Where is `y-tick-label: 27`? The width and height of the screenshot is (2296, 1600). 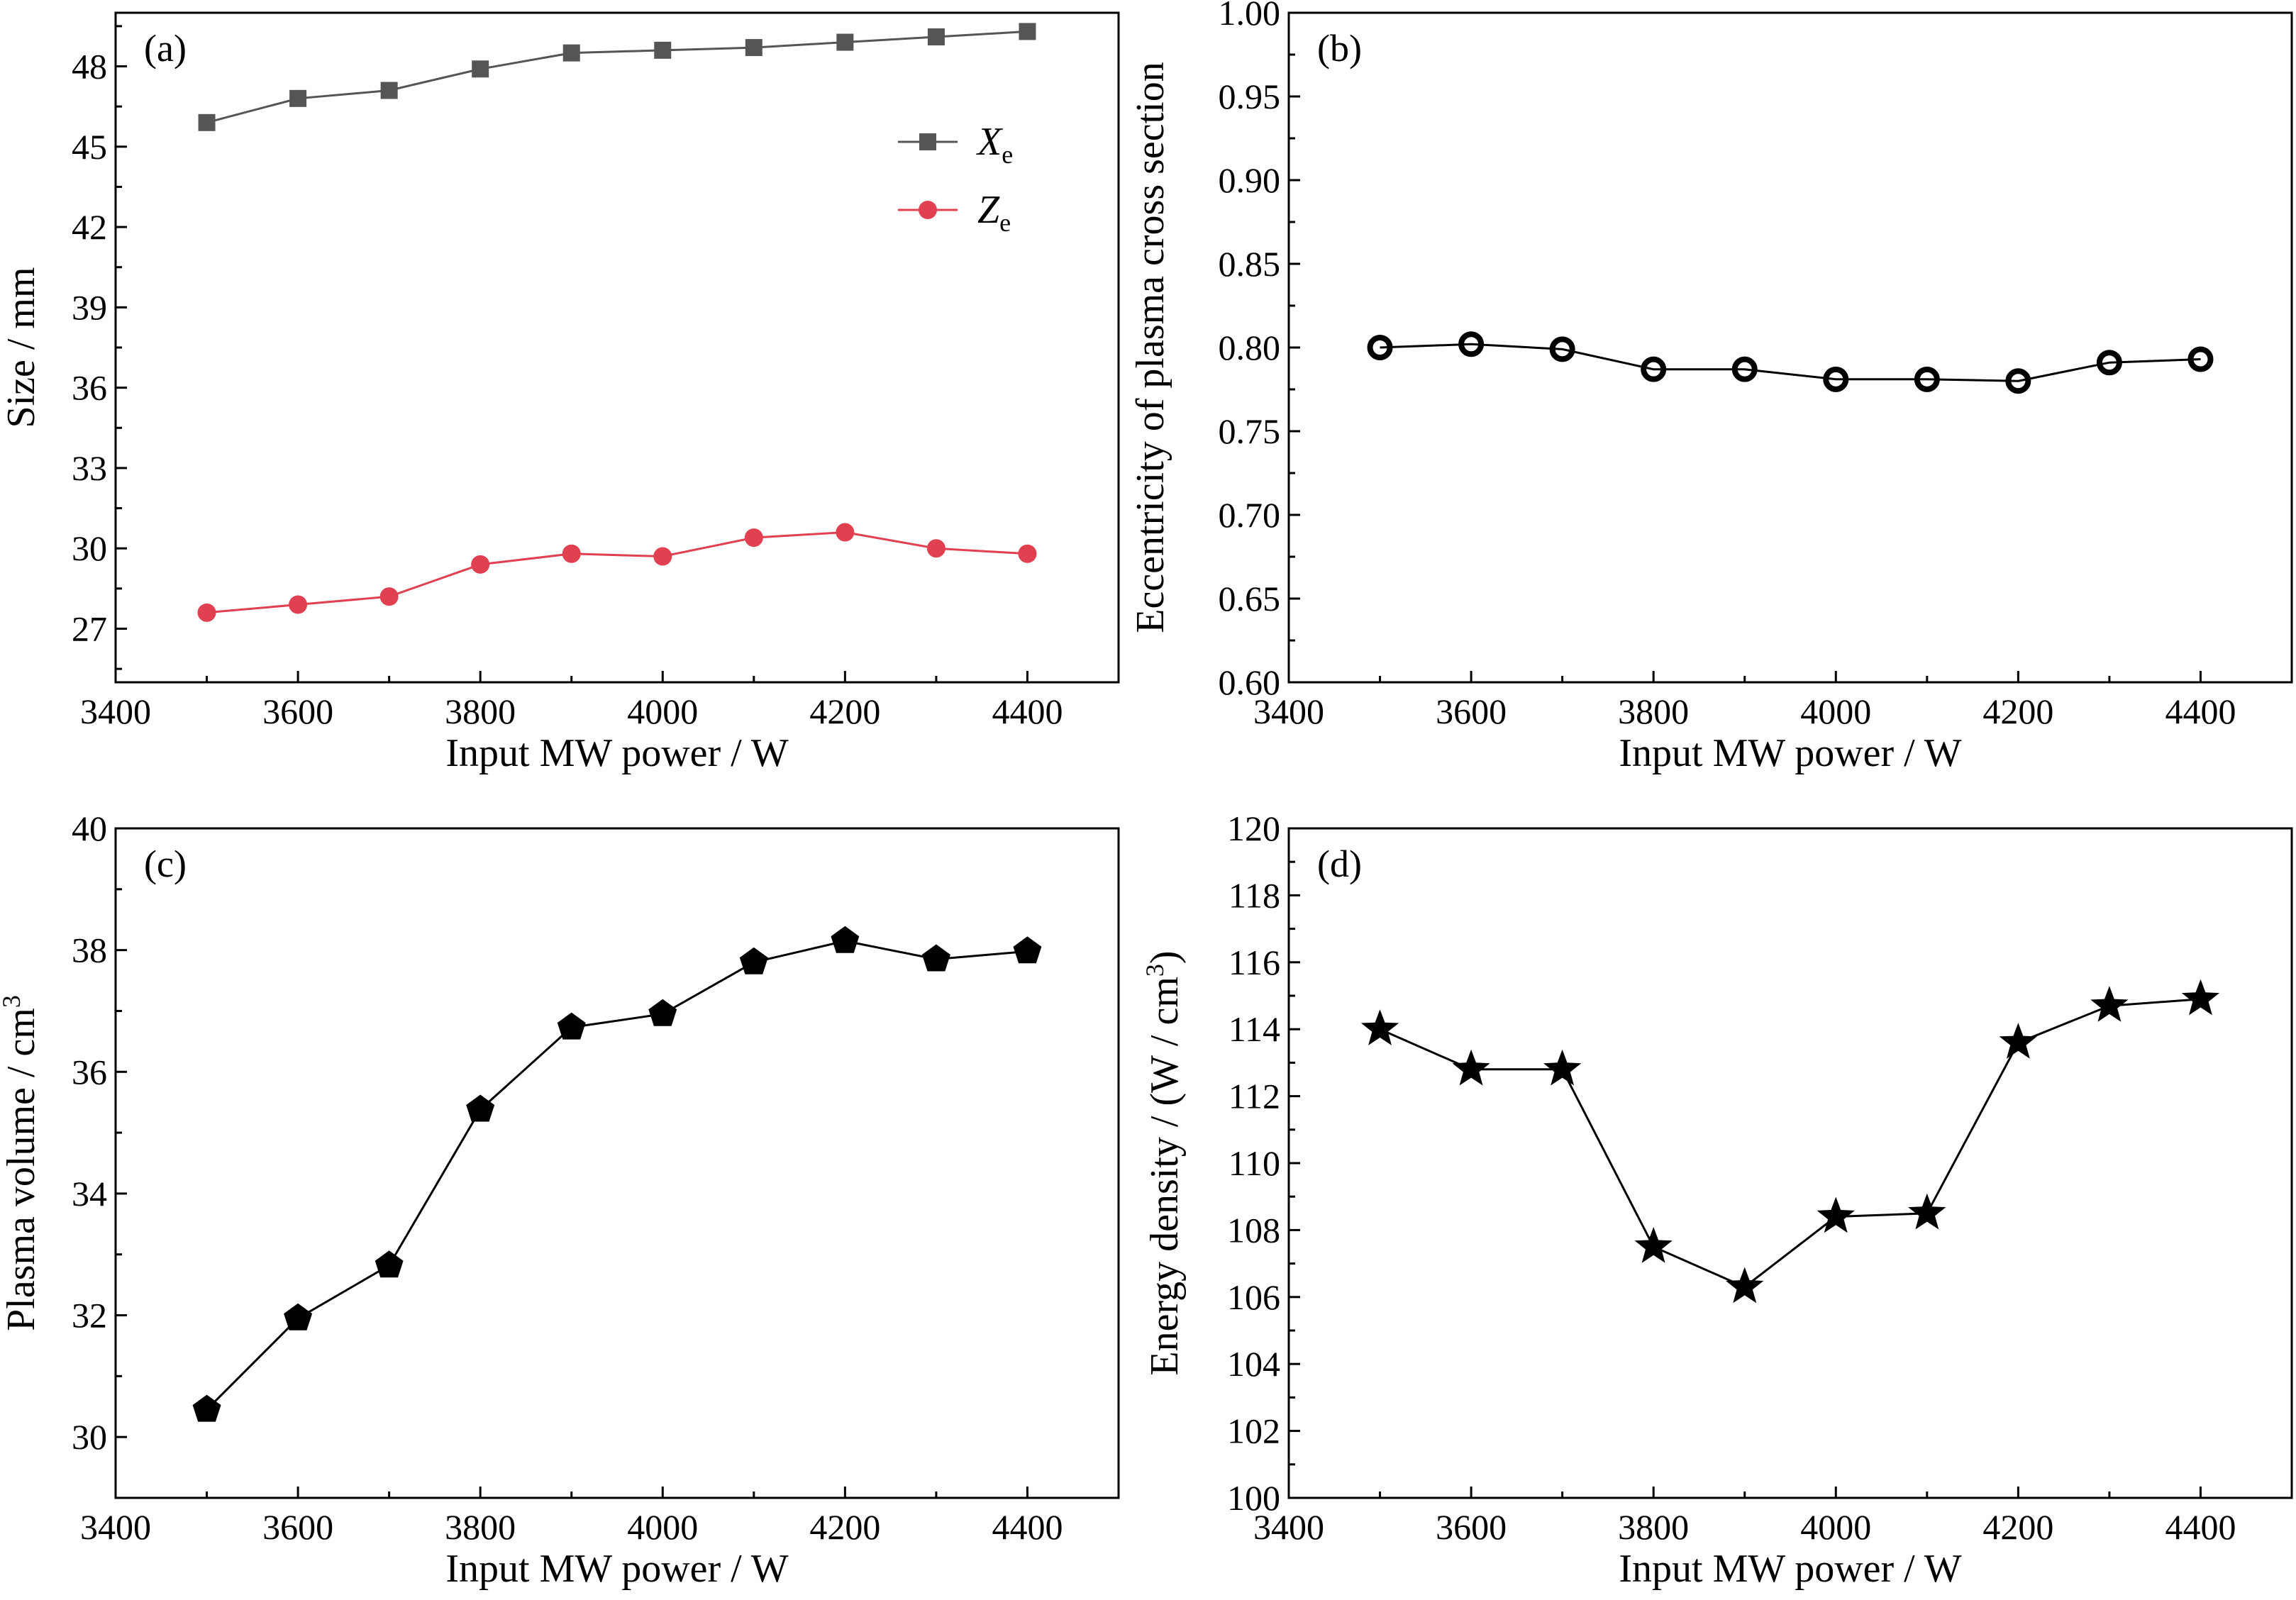 y-tick-label: 27 is located at coordinates (89, 628).